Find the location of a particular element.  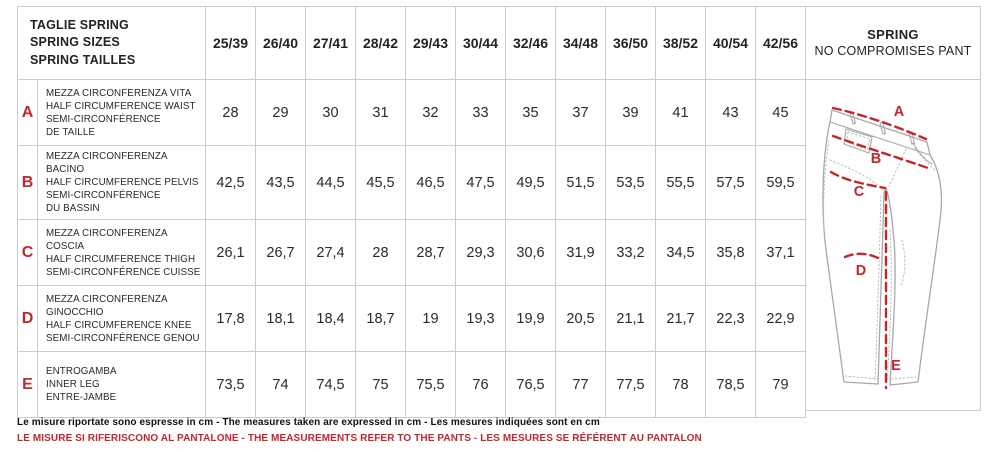

diagram-label-c: C is located at coordinates (859, 192).